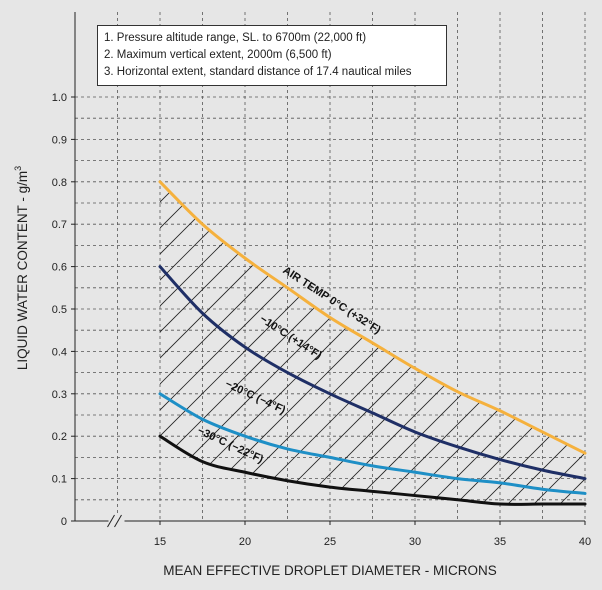 This screenshot has height=590, width=602. I want to click on x-tick-label: 25, so click(330, 542).